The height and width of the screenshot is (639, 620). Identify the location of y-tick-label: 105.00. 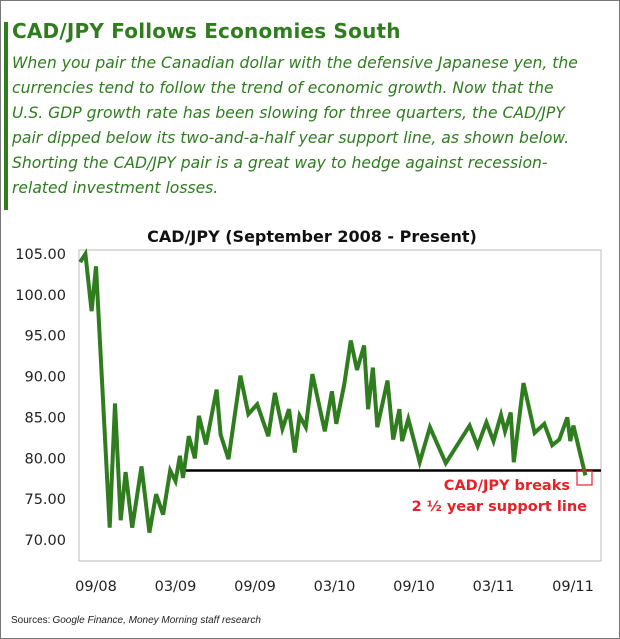
(40, 255).